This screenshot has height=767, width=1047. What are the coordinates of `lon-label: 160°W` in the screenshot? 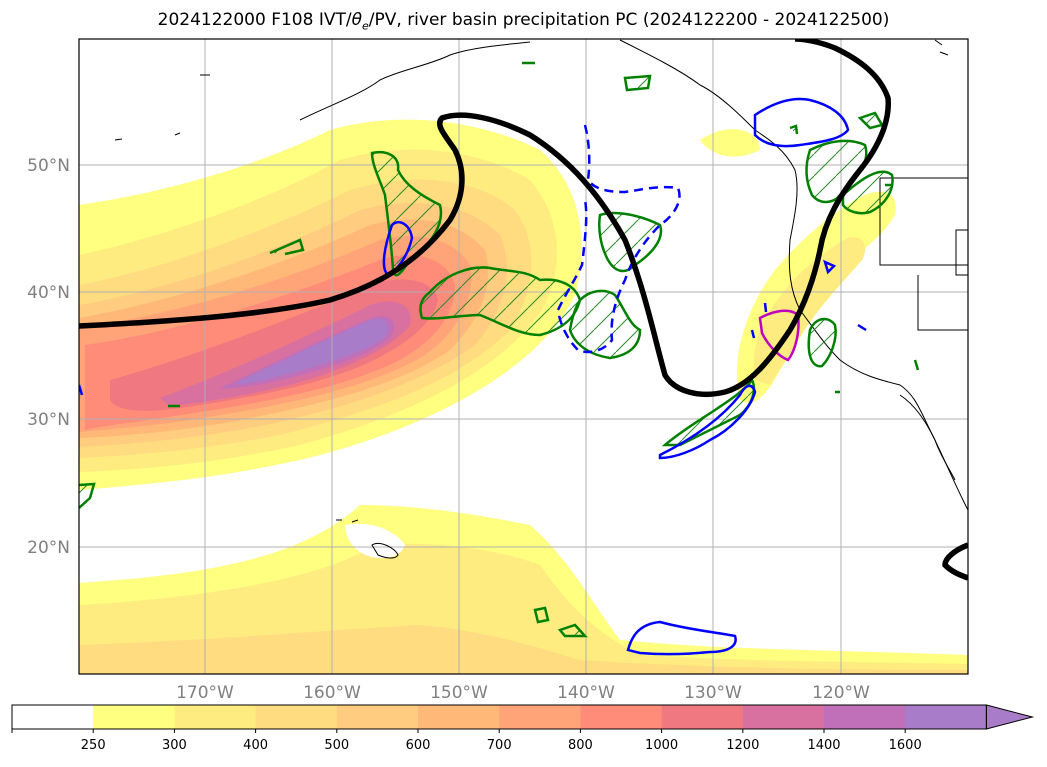 It's located at (332, 693).